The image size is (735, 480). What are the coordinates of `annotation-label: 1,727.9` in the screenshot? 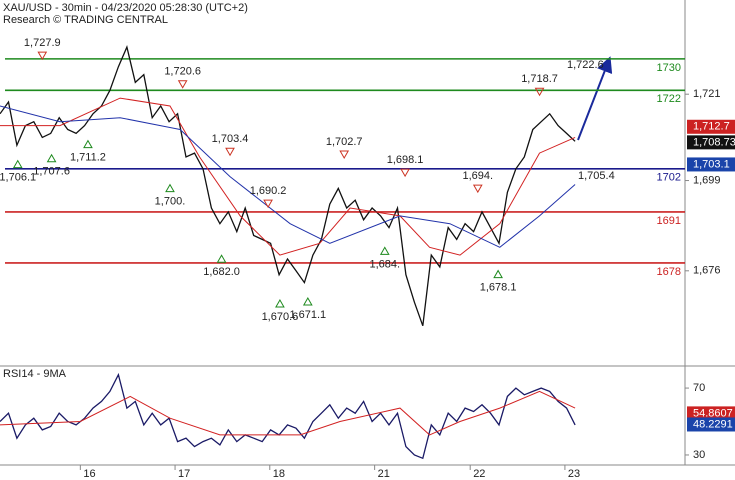 It's located at (42, 43).